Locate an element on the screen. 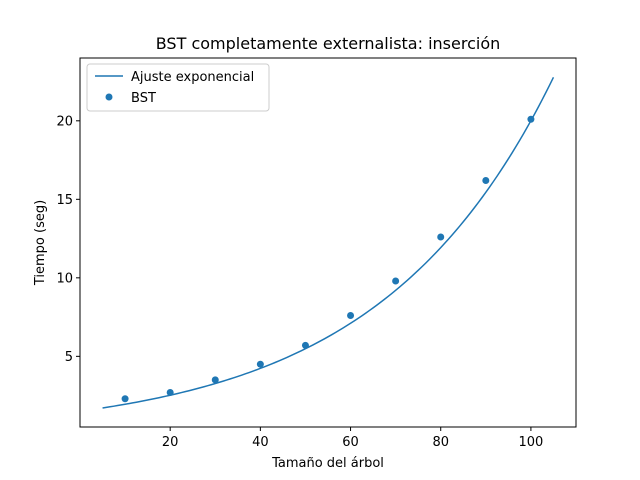 The image size is (640, 480). y-axis-ticks: 5 10 15 20 is located at coordinates (68, 239).